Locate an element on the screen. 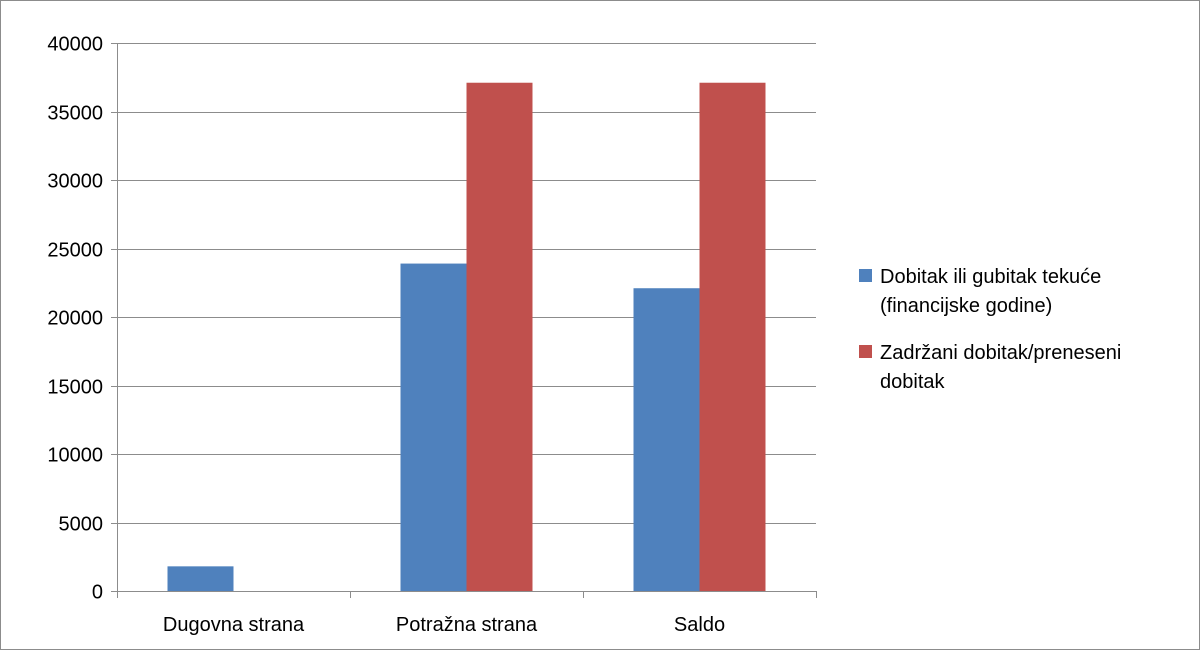 Image resolution: width=1200 pixels, height=650 pixels. legend-entry-text: dobitak is located at coordinates (912, 382).